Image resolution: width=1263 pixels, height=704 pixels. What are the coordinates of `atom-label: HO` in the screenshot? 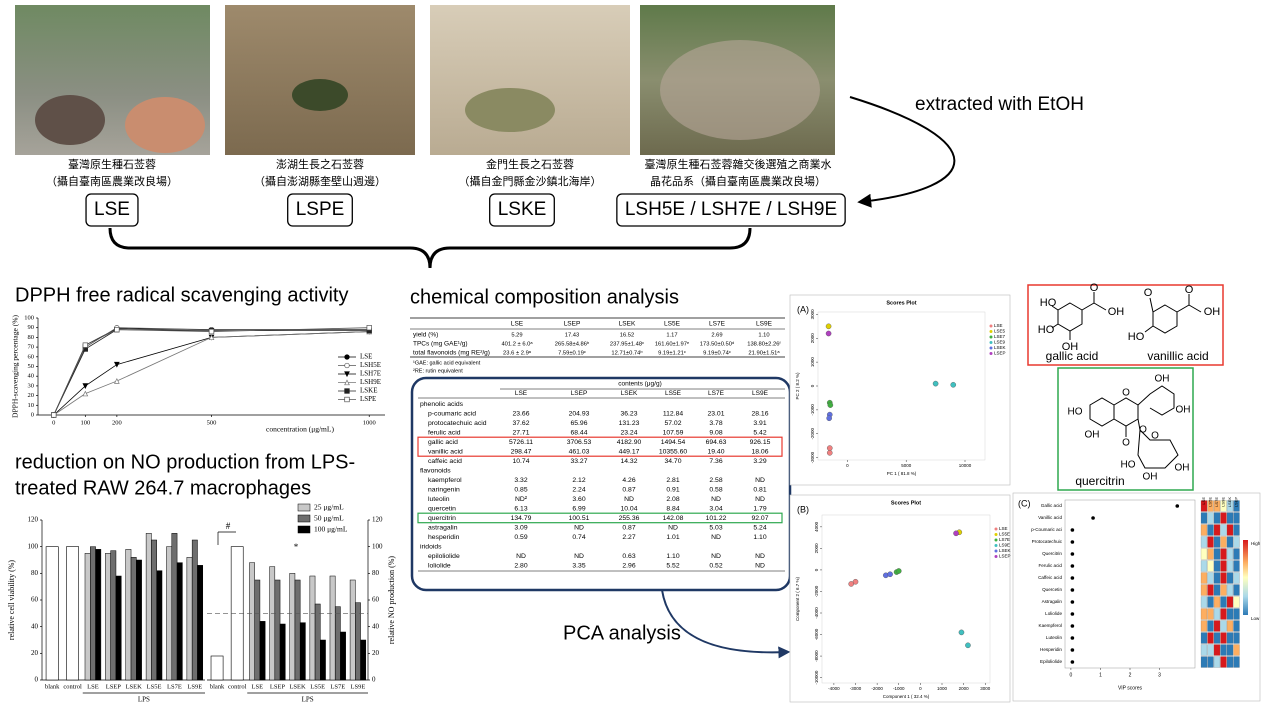 It's located at (1046, 330).